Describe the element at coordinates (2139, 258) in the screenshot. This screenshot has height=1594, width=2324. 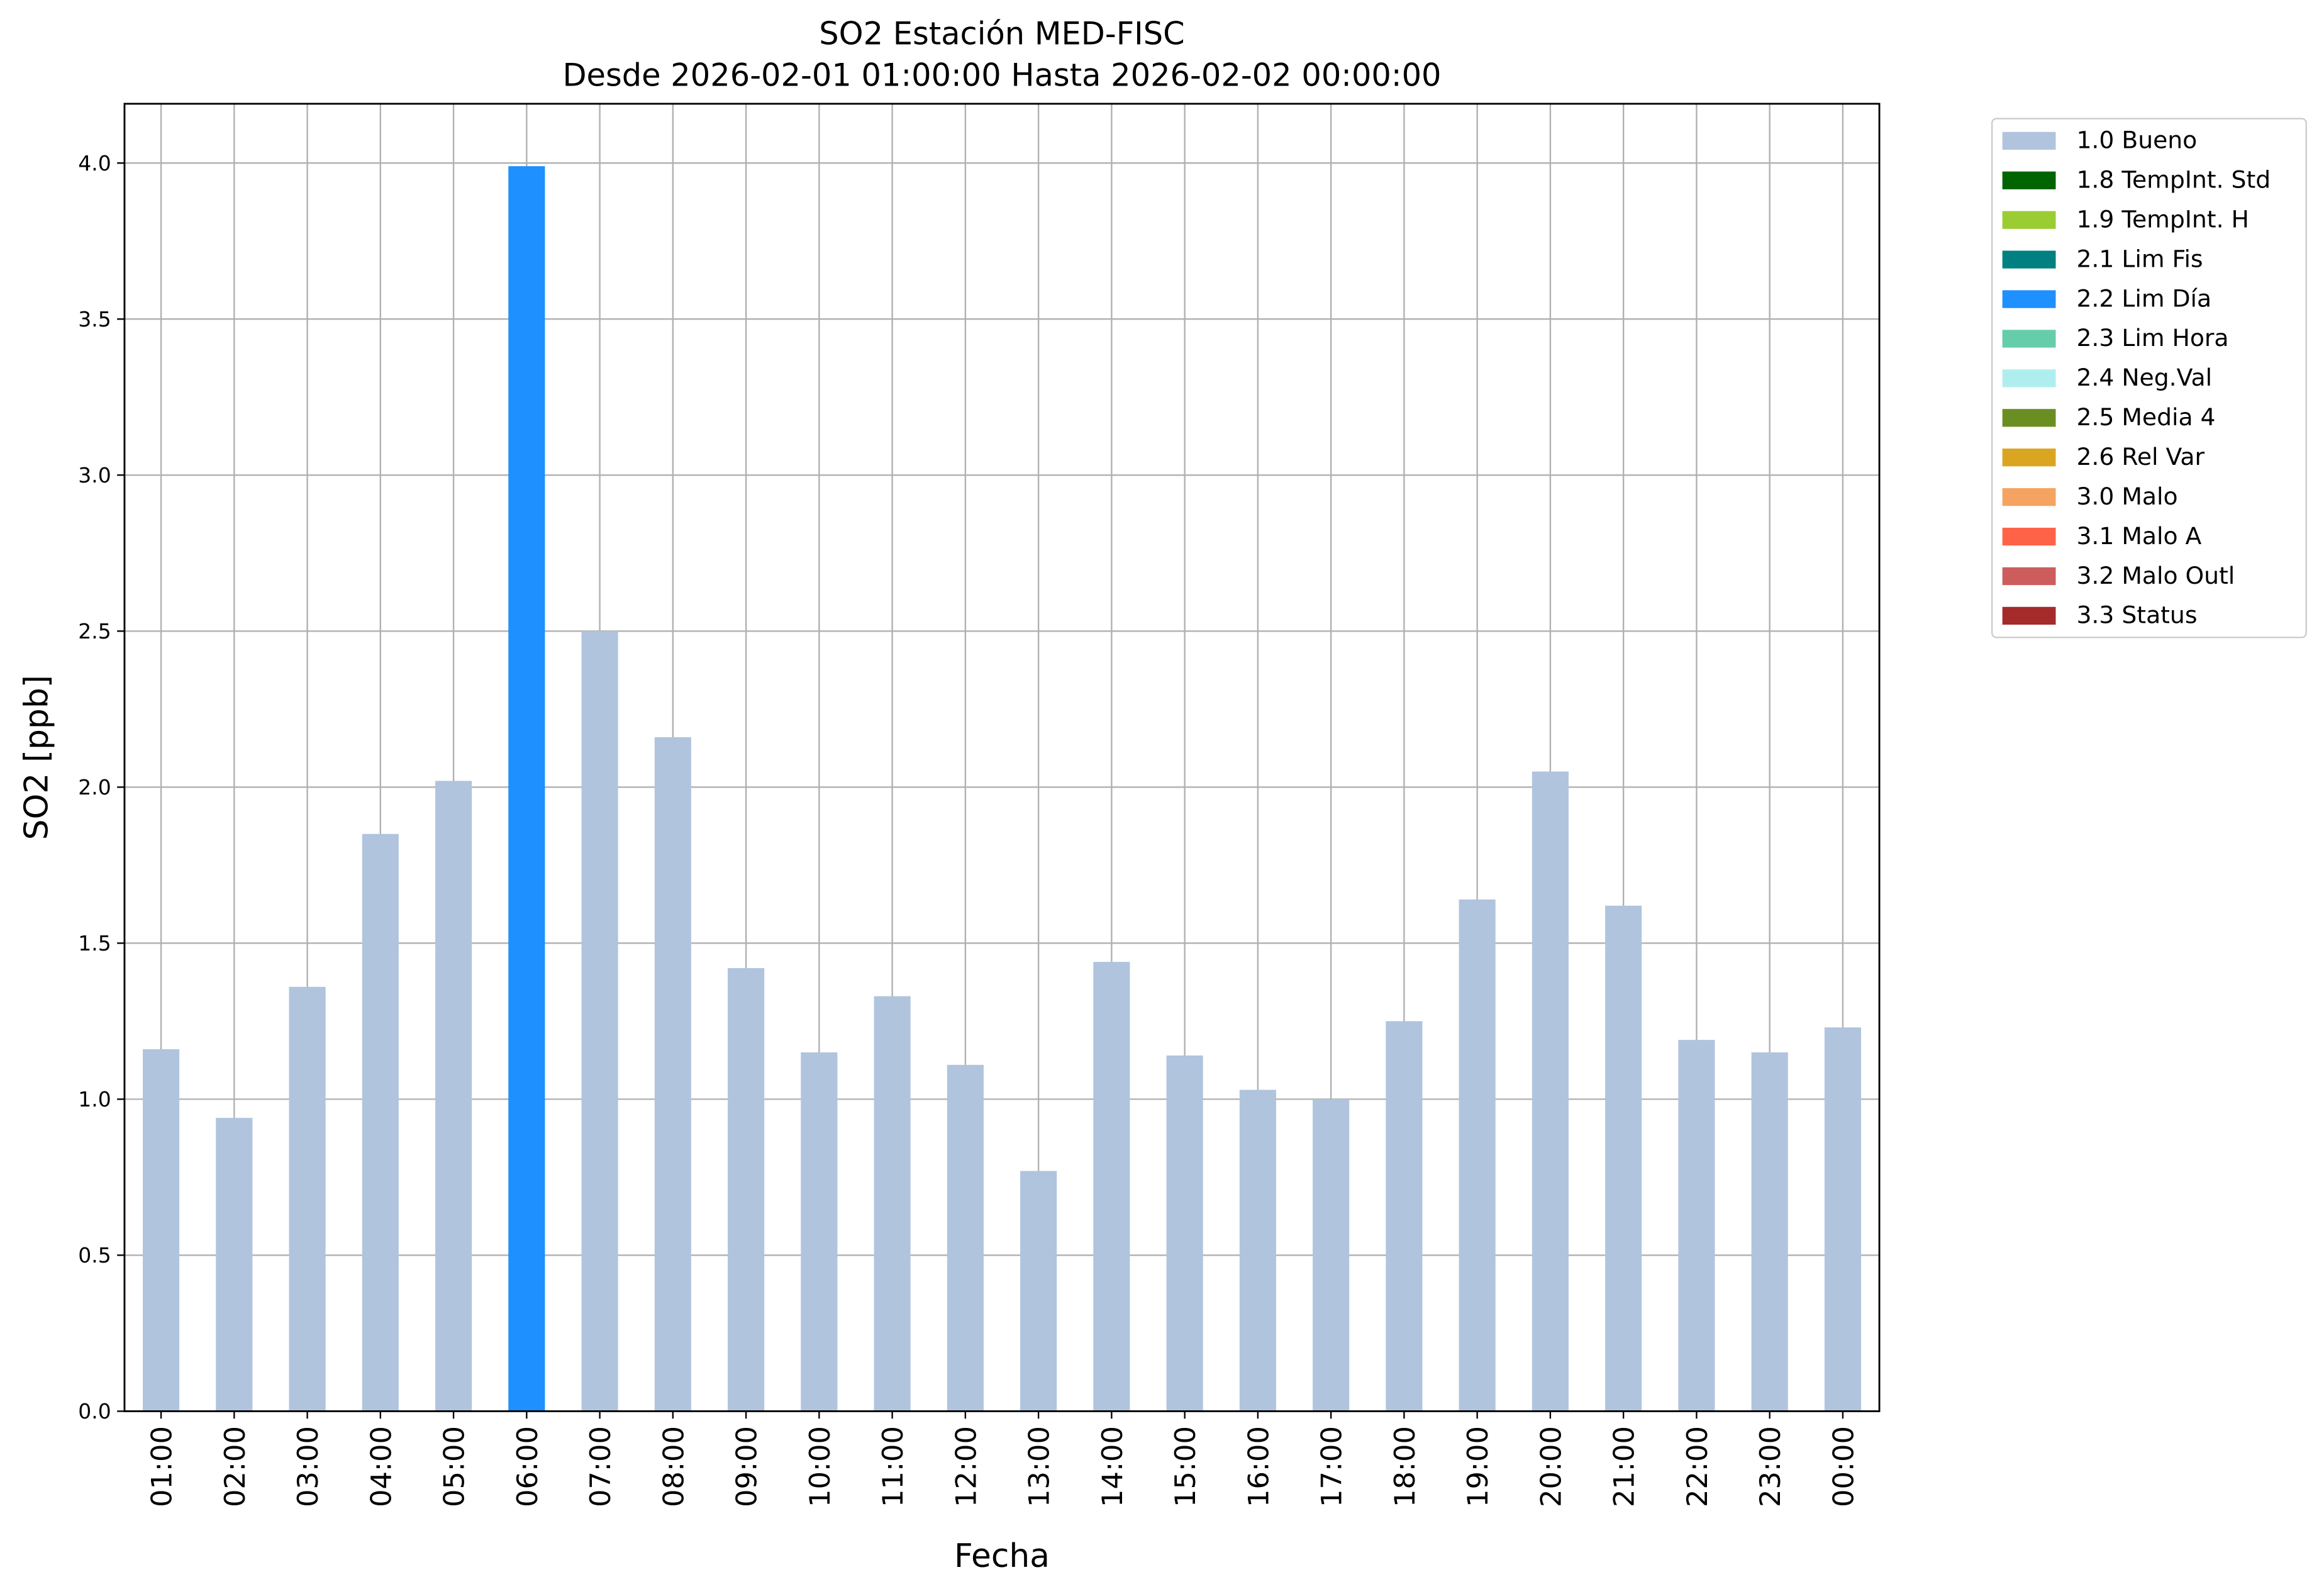
I see `legend-label: 2.1 Lim Fis` at that location.